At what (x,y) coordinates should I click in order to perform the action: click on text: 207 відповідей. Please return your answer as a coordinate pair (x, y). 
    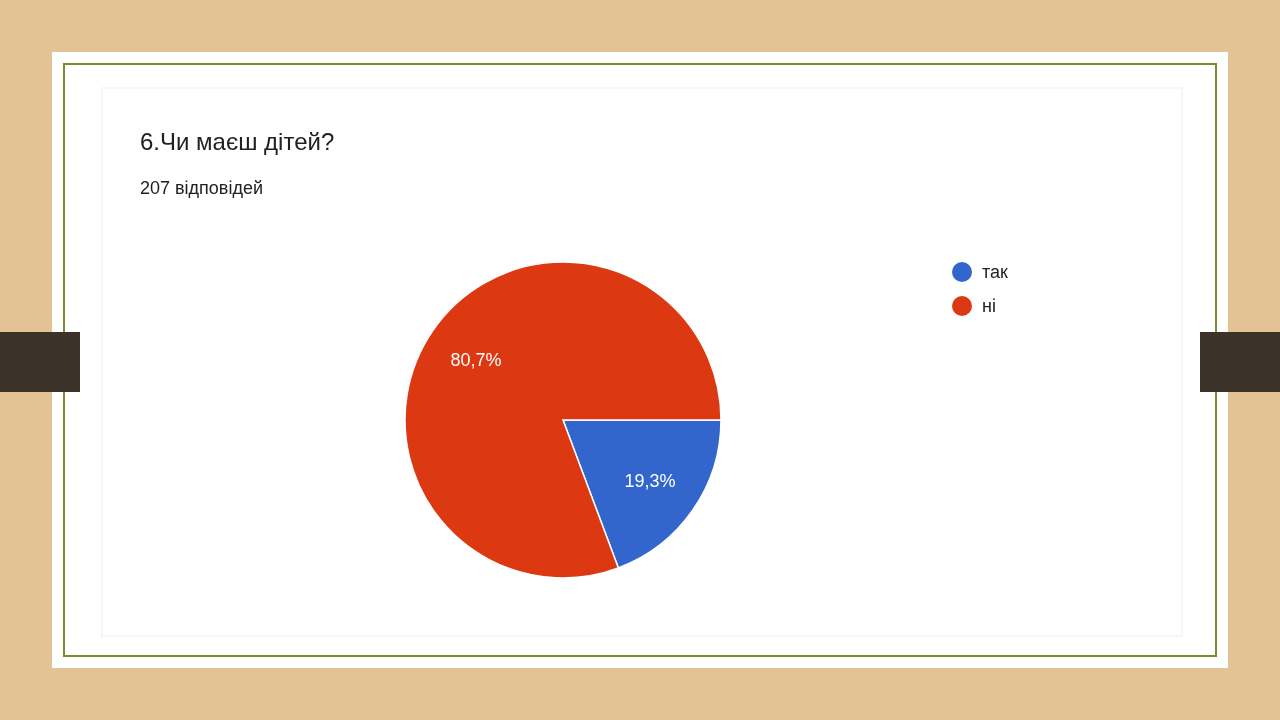
    Looking at the image, I should click on (201, 188).